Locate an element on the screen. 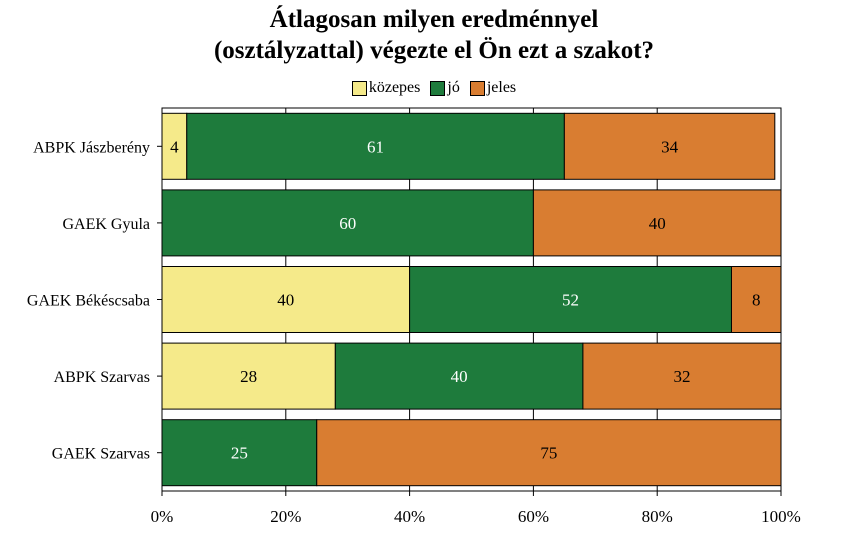 The height and width of the screenshot is (535, 868). x-tick-label: 0% is located at coordinates (162, 516).